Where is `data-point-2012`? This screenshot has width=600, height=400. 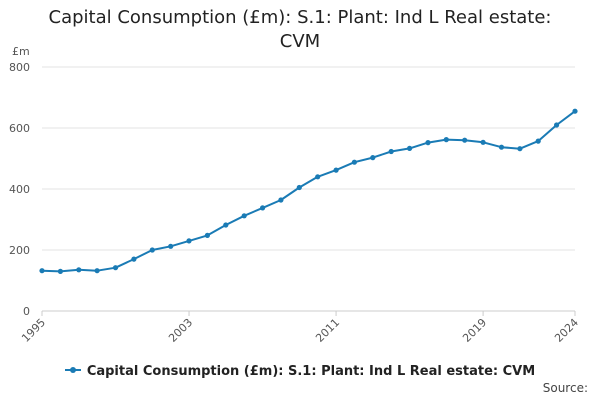
data-point-2012 is located at coordinates (354, 162).